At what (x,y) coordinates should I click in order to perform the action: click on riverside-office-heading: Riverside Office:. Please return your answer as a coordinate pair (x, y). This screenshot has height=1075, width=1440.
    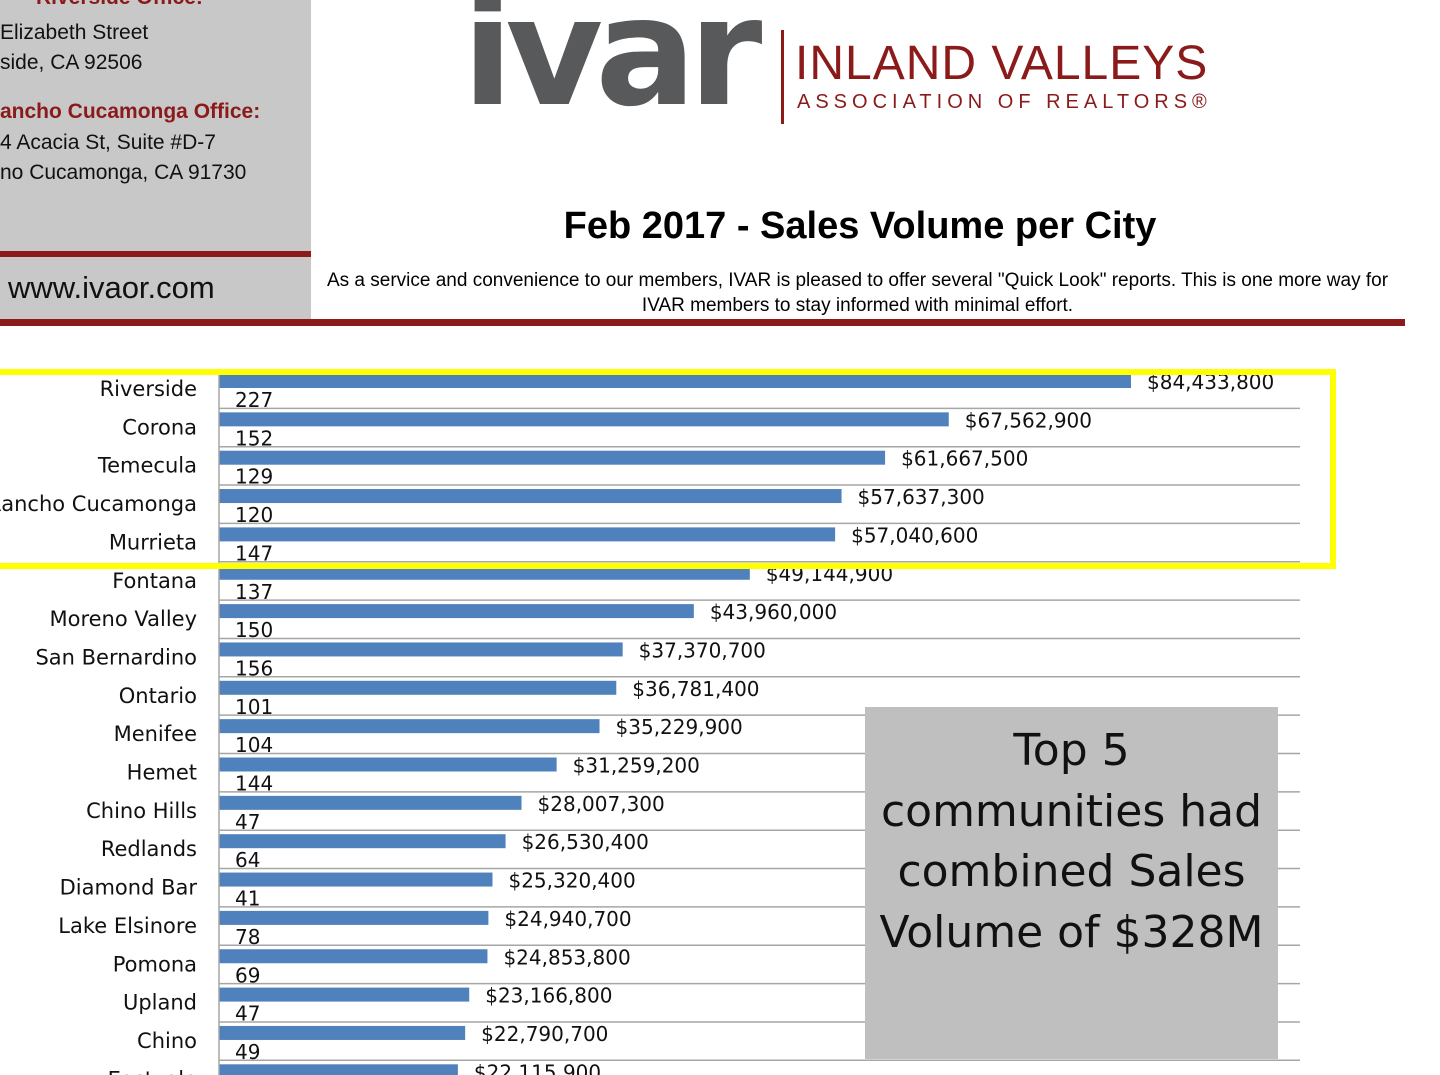
    Looking at the image, I should click on (119, 5).